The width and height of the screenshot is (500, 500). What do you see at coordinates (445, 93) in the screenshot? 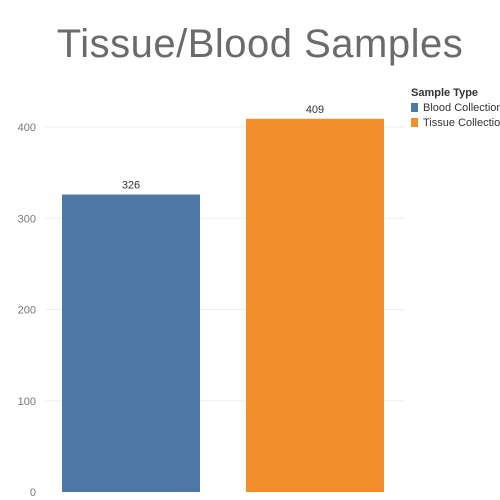
I see `legend-title: Sample Type` at bounding box center [445, 93].